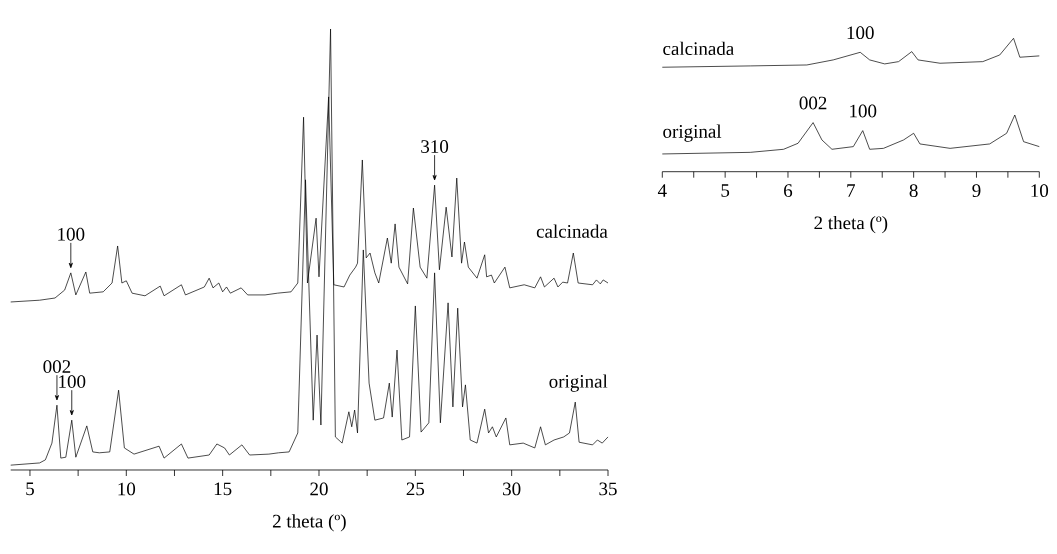  What do you see at coordinates (851, 190) in the screenshot?
I see `x-tick-label: 7` at bounding box center [851, 190].